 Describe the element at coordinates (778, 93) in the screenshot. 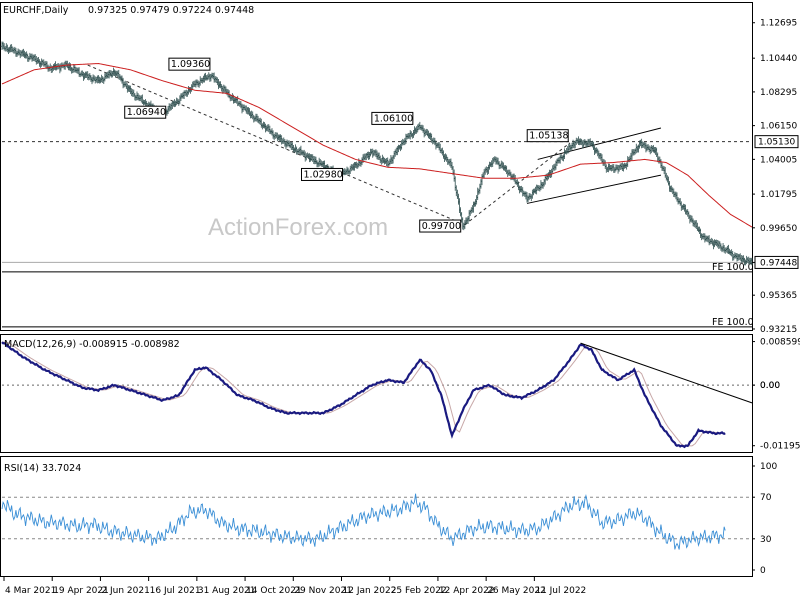

I see `price-tick-label: 1.08295` at that location.